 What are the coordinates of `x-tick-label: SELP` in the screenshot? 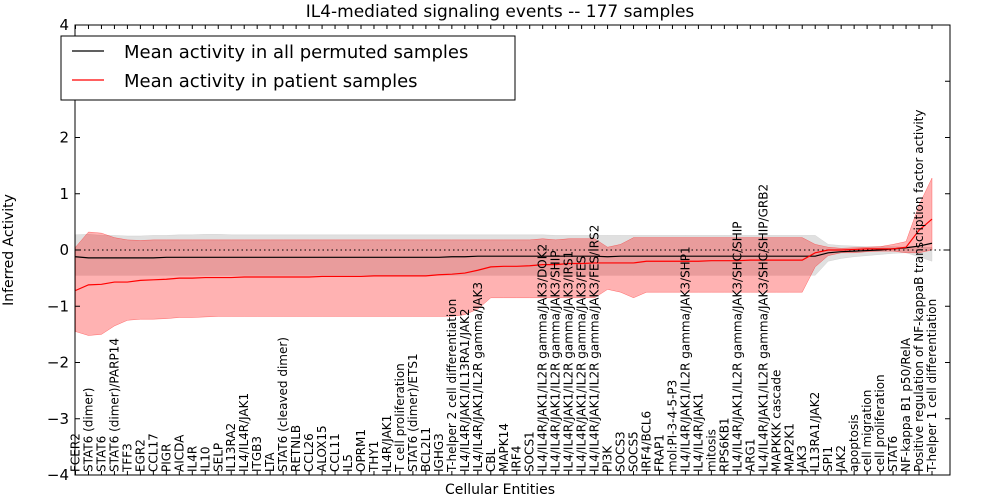 It's located at (218, 457).